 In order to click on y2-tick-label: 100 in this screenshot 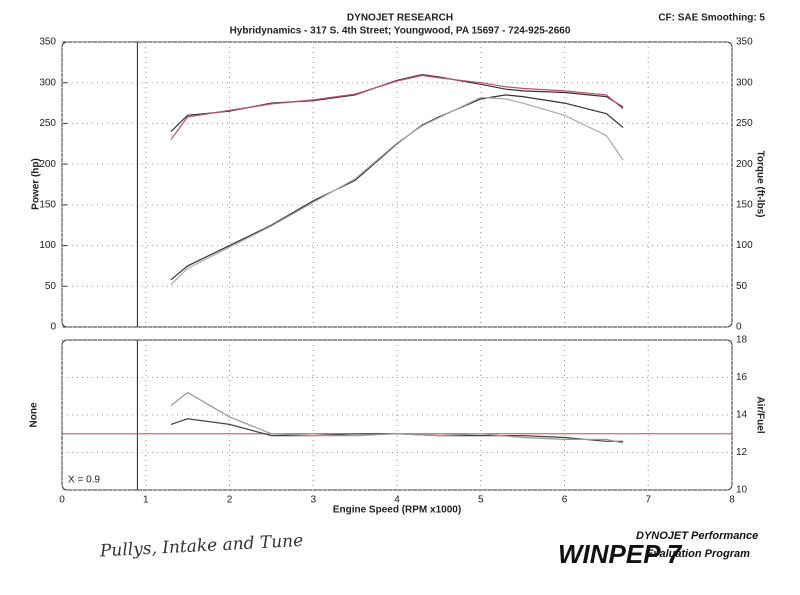, I will do `click(744, 245)`.